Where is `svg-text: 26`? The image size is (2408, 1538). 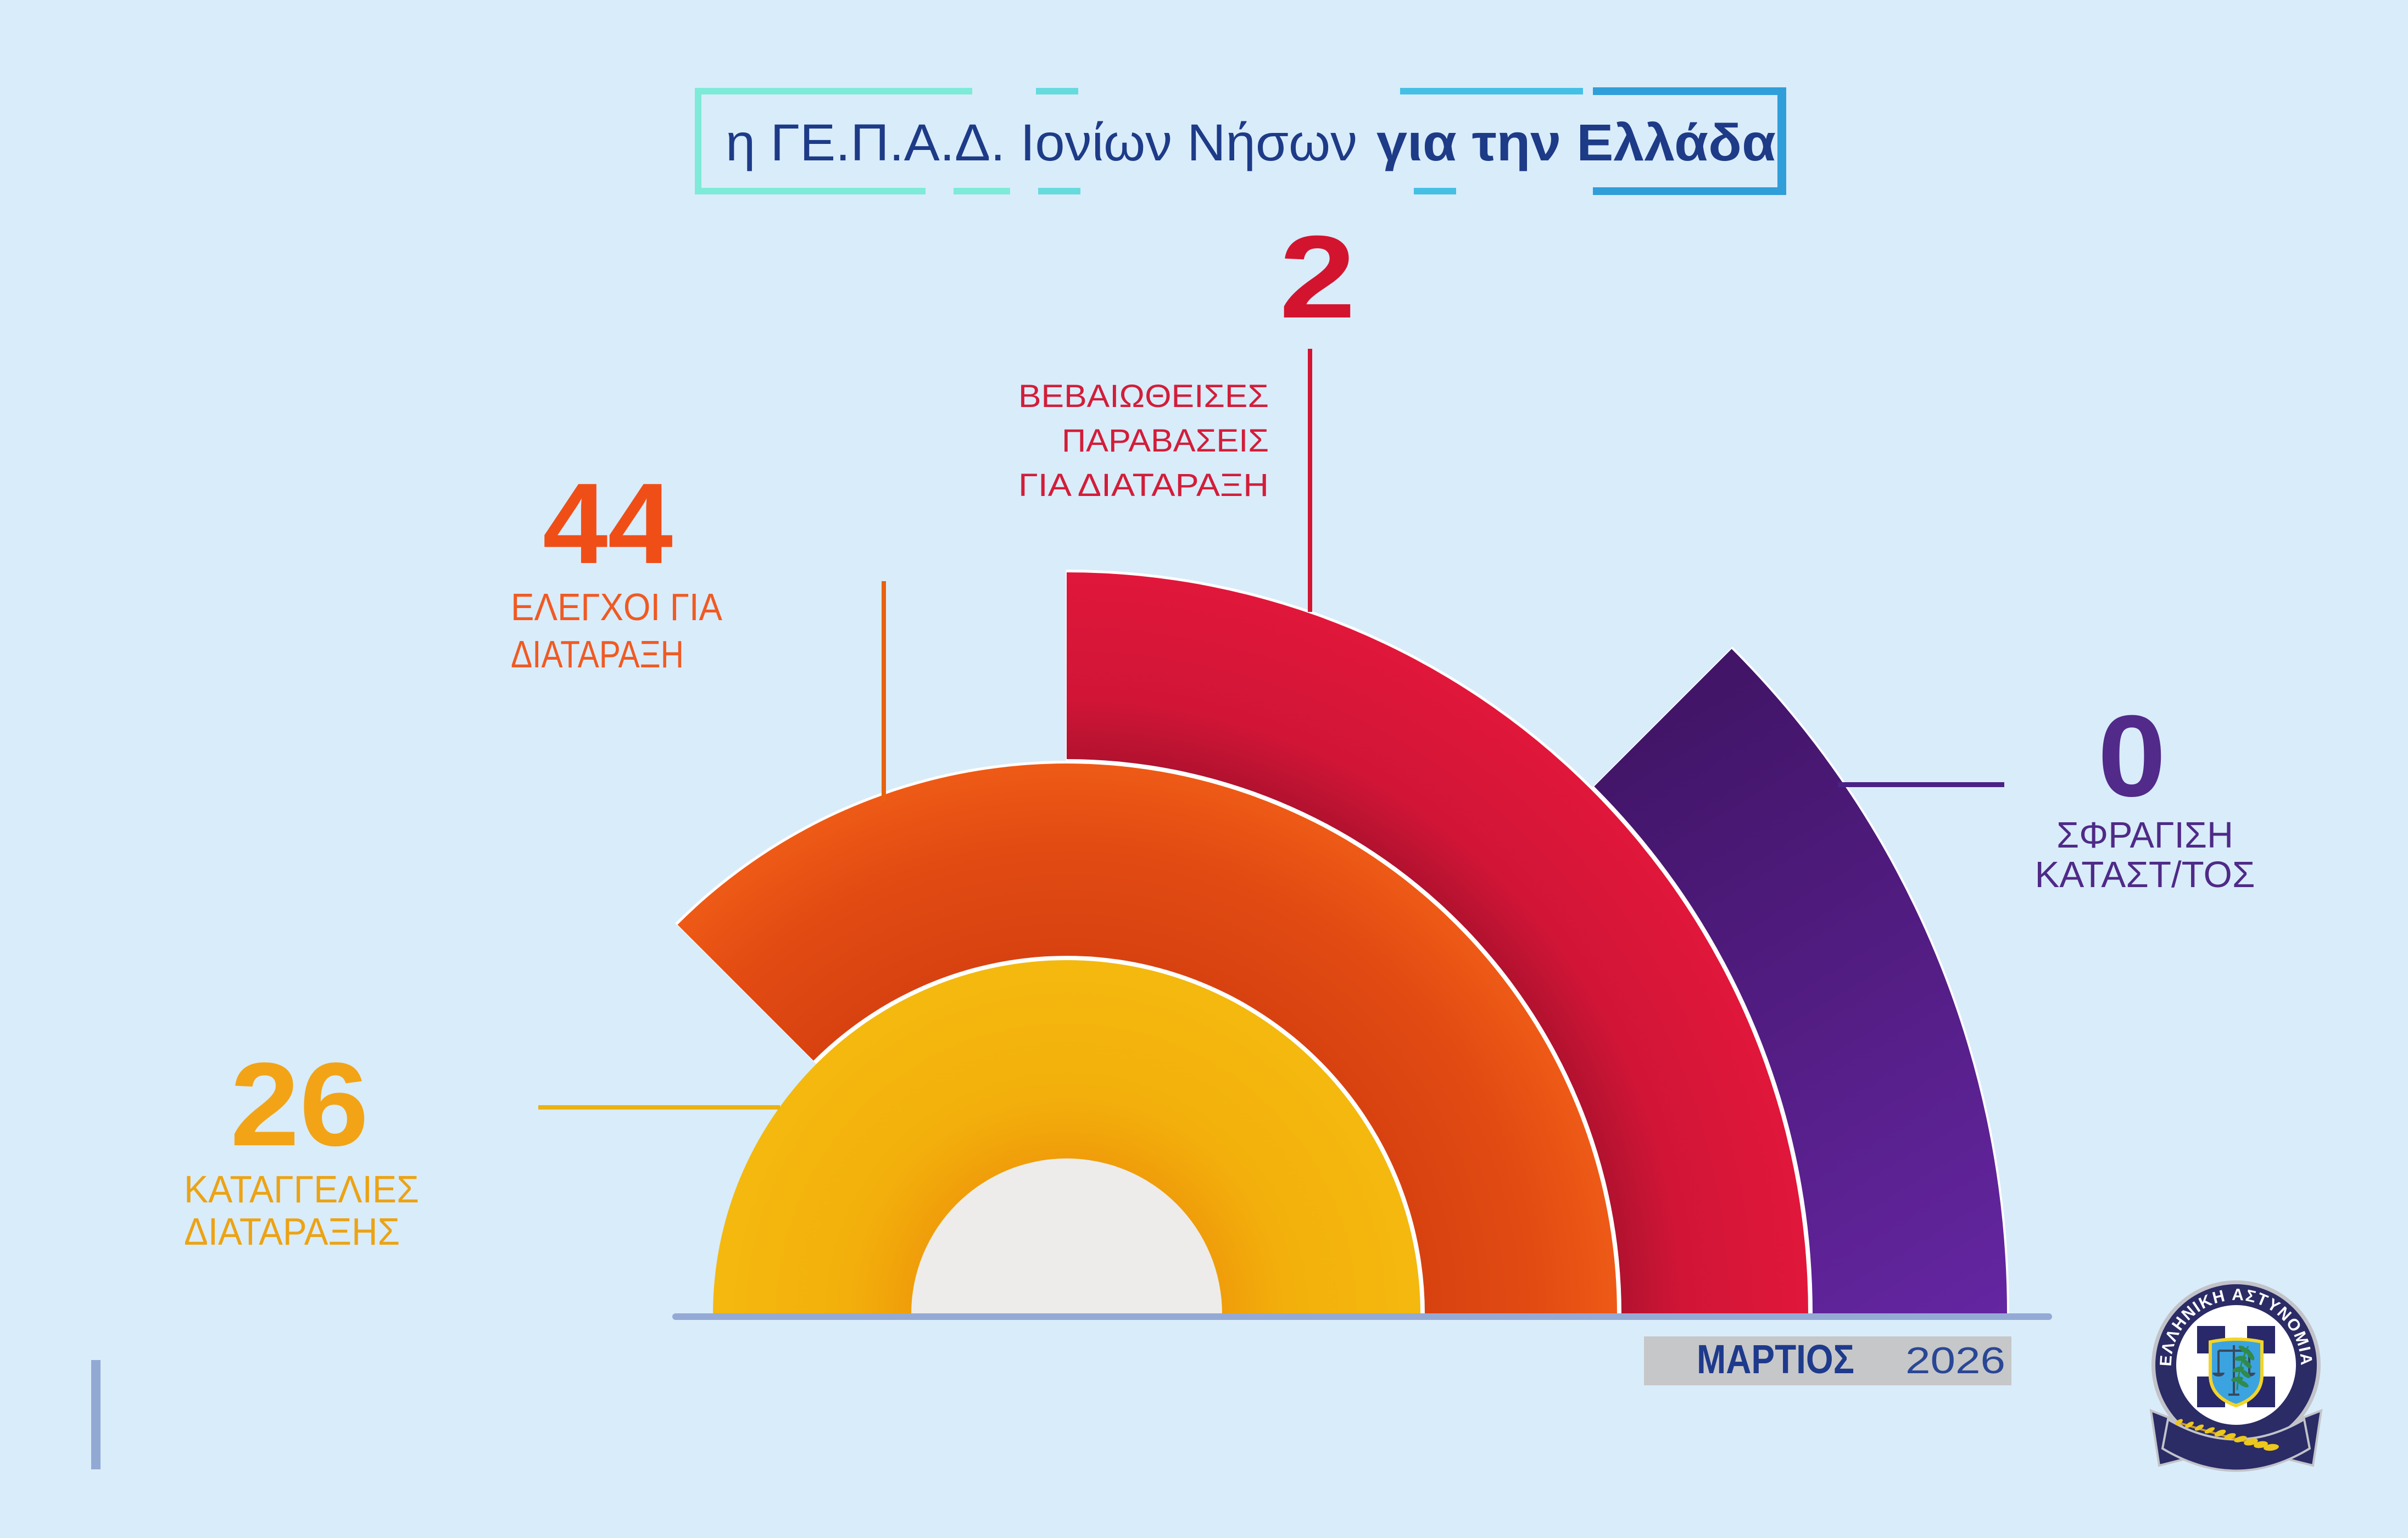
svg-text: 26 is located at coordinates (299, 1104).